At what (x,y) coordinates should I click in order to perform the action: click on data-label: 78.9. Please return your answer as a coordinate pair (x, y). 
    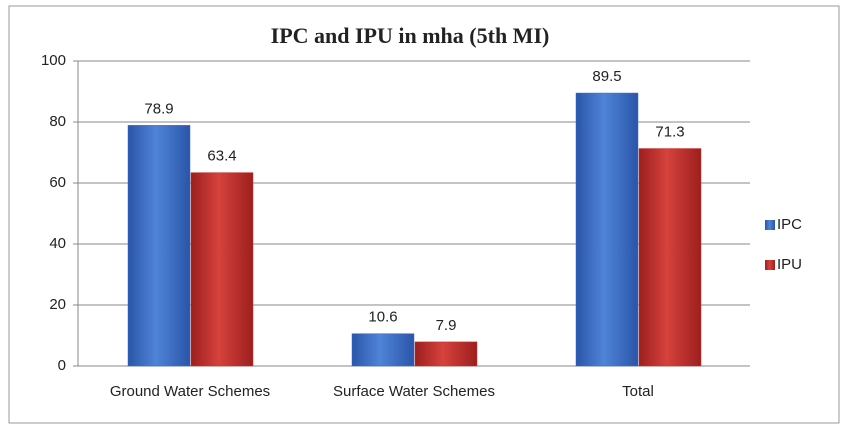
    Looking at the image, I should click on (158, 108).